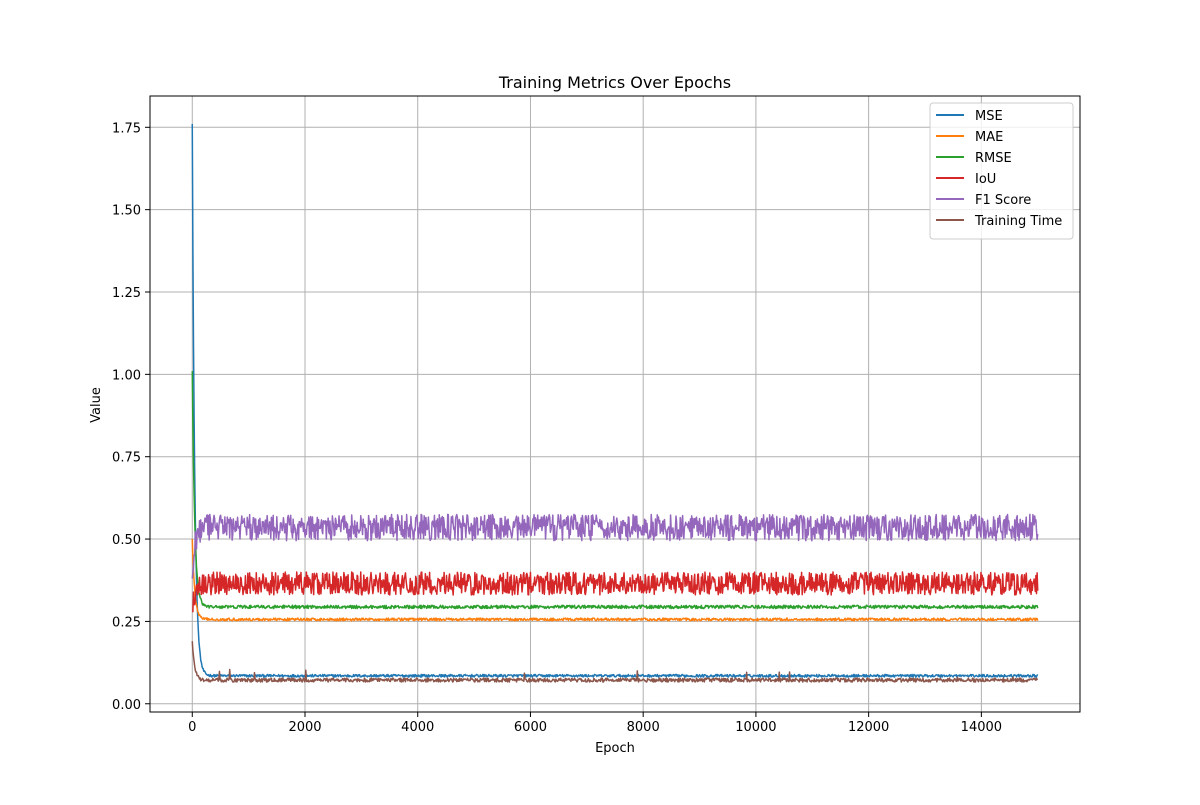 This screenshot has width=1200, height=805. Describe the element at coordinates (192, 727) in the screenshot. I see `x-tick-label: 0` at that location.